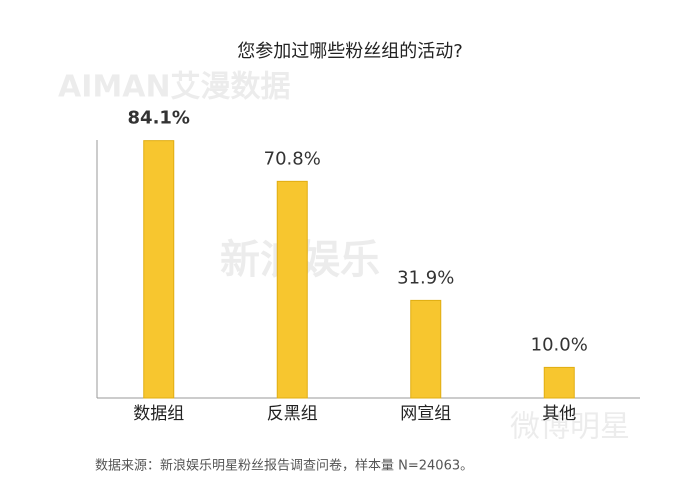  I want to click on x-tick-label: 反黑组, so click(292, 414).